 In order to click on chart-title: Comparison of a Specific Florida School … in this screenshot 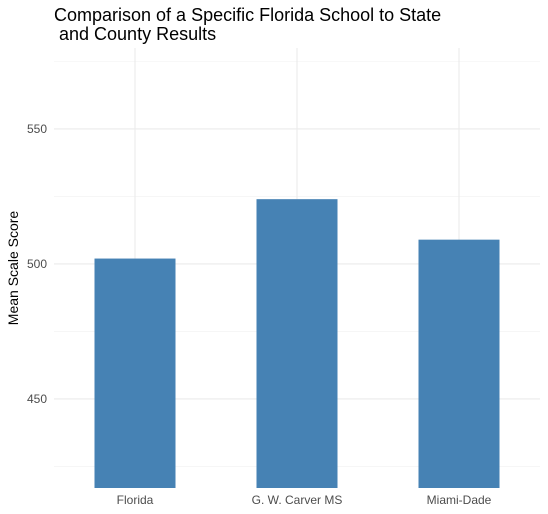, I will do `click(247, 24)`.